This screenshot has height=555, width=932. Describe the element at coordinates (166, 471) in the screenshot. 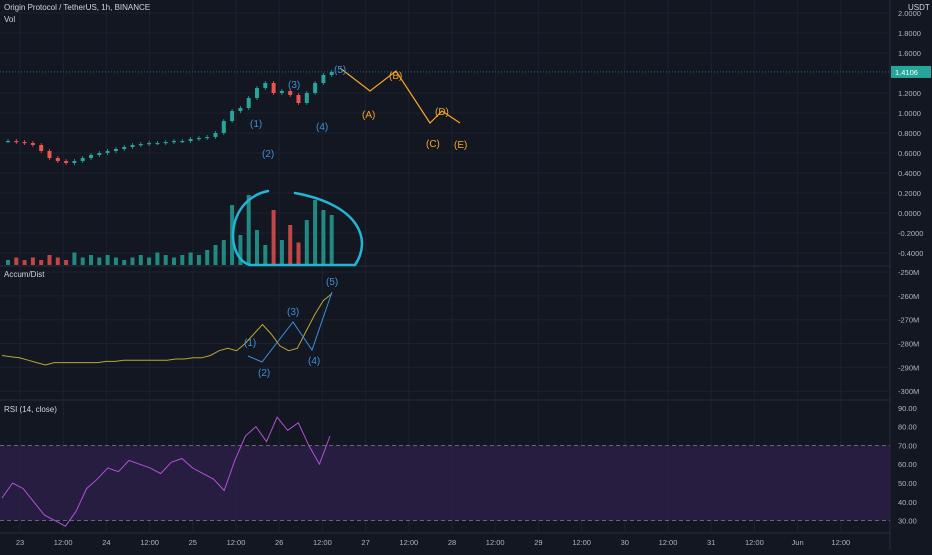

I see `rsi-line` at that location.